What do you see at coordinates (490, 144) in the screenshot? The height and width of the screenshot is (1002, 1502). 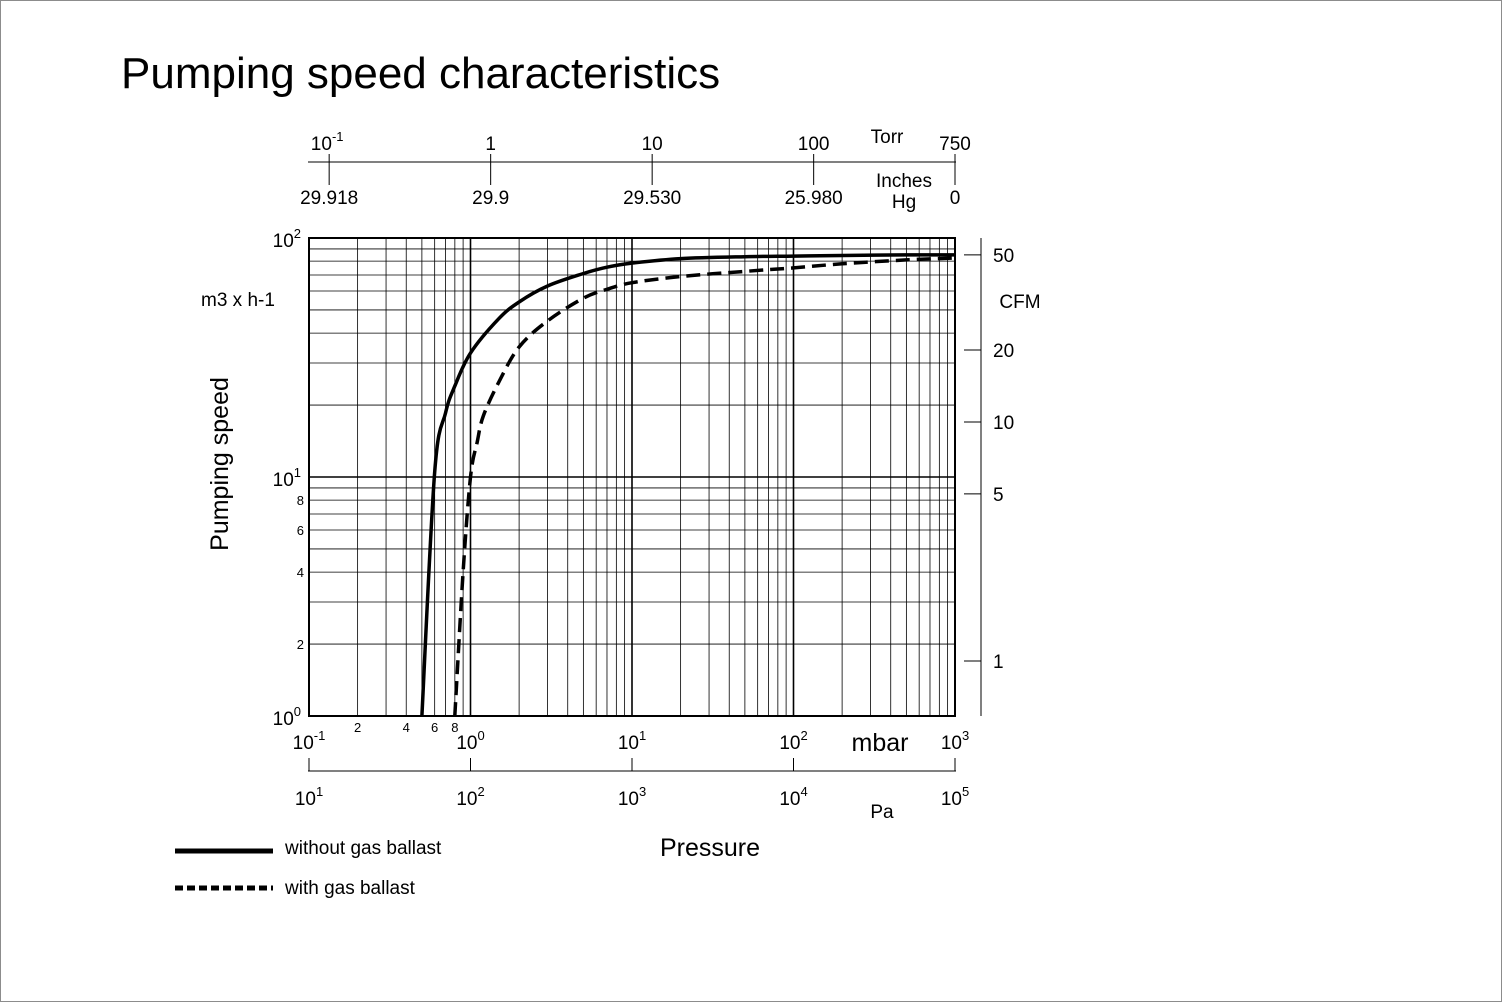 I see `torr-tick-label: 1` at bounding box center [490, 144].